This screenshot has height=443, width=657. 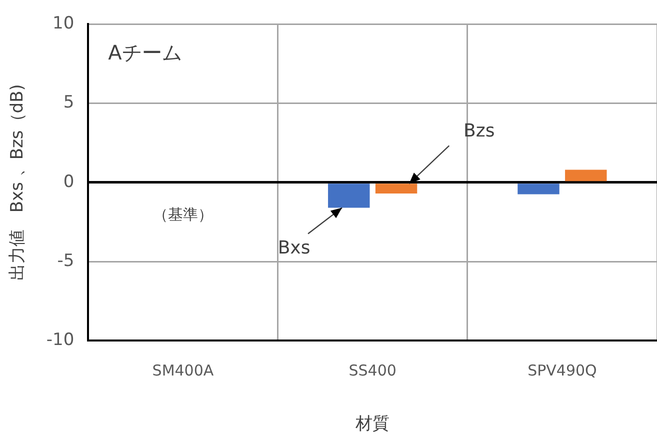 I want to click on annotation: （基準）, so click(x=182, y=214).